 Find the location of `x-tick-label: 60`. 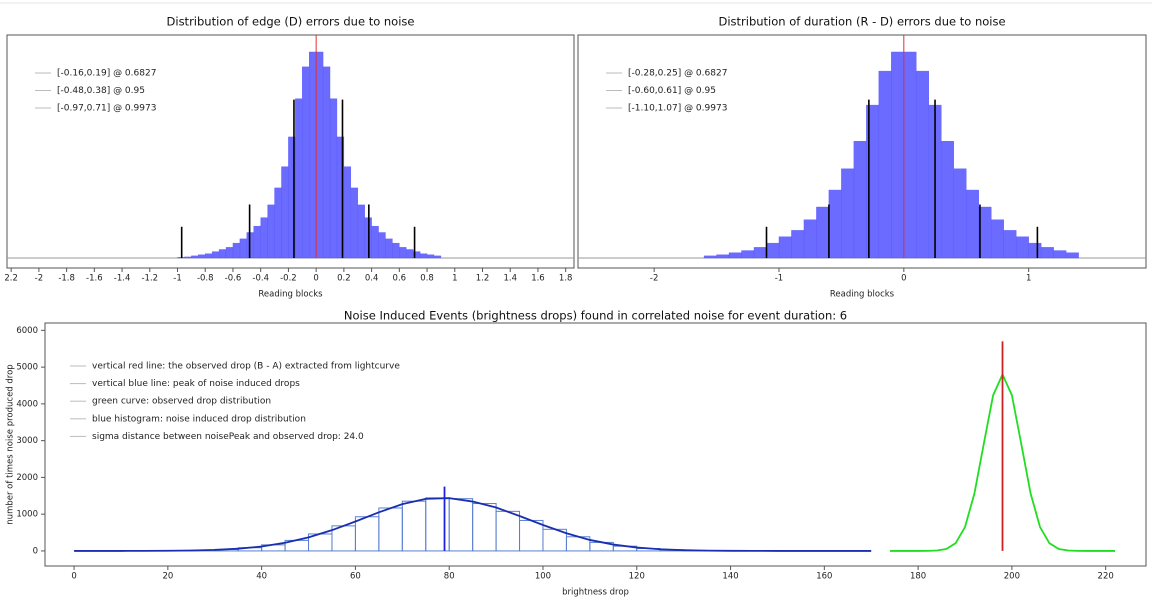

x-tick-label: 60 is located at coordinates (355, 577).